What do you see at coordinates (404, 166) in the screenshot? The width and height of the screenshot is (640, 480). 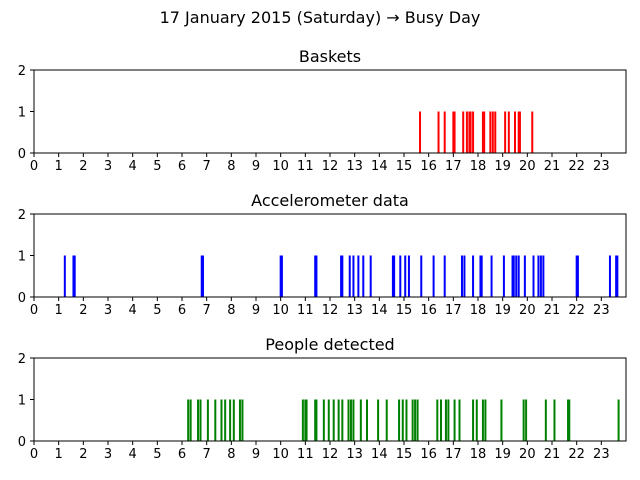 I see `x-tick-label: 15` at bounding box center [404, 166].